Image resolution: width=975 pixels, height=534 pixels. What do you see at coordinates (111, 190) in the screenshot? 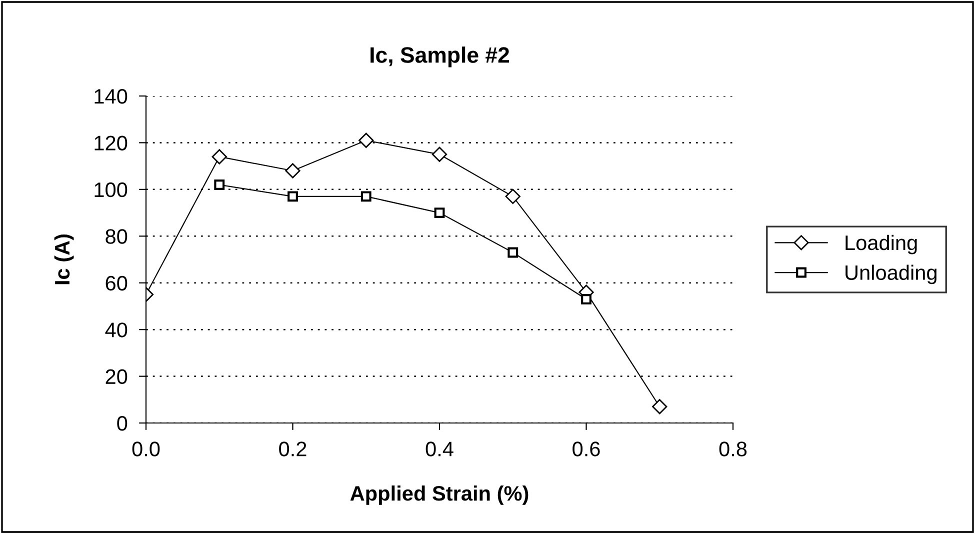
I see `y-tick-label: 100` at bounding box center [111, 190].